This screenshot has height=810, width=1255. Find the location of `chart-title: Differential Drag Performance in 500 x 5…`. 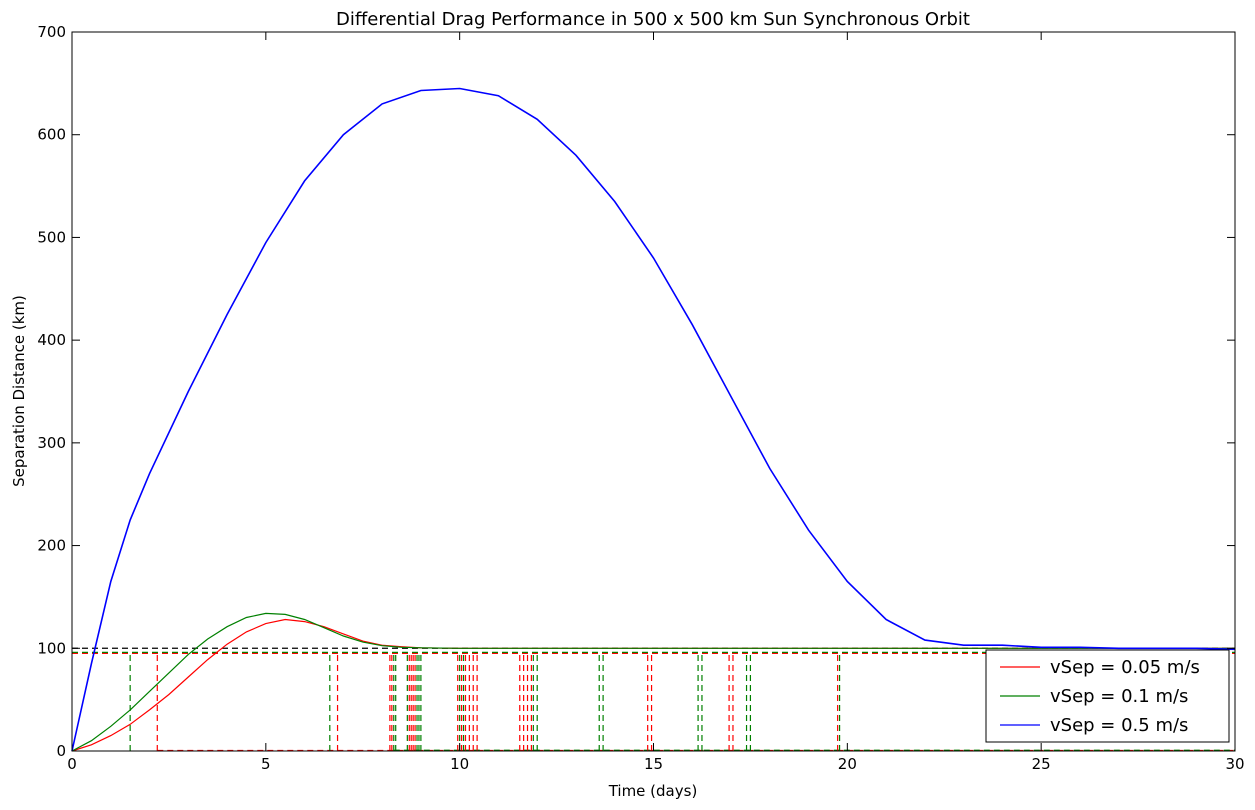

chart-title: Differential Drag Performance in 500 x 5… is located at coordinates (653, 19).